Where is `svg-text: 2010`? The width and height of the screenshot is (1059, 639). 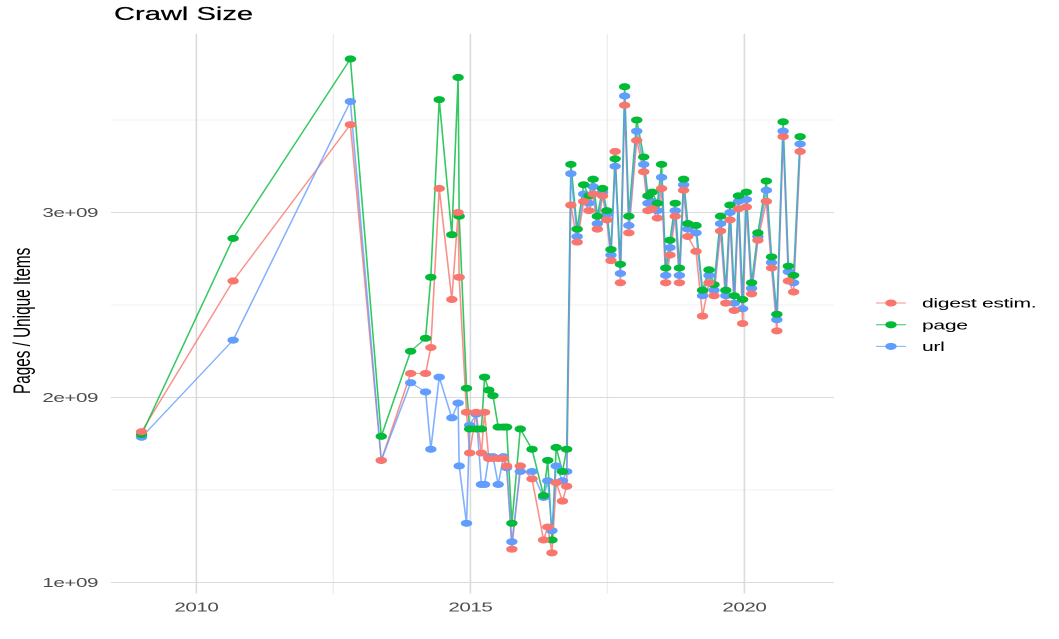 svg-text: 2010 is located at coordinates (196, 606).